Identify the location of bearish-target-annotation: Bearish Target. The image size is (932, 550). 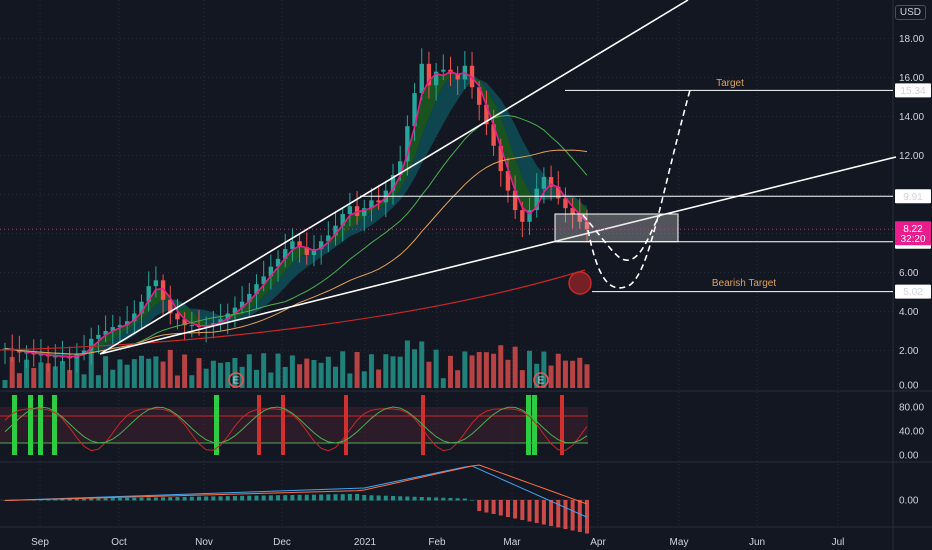
(744, 283).